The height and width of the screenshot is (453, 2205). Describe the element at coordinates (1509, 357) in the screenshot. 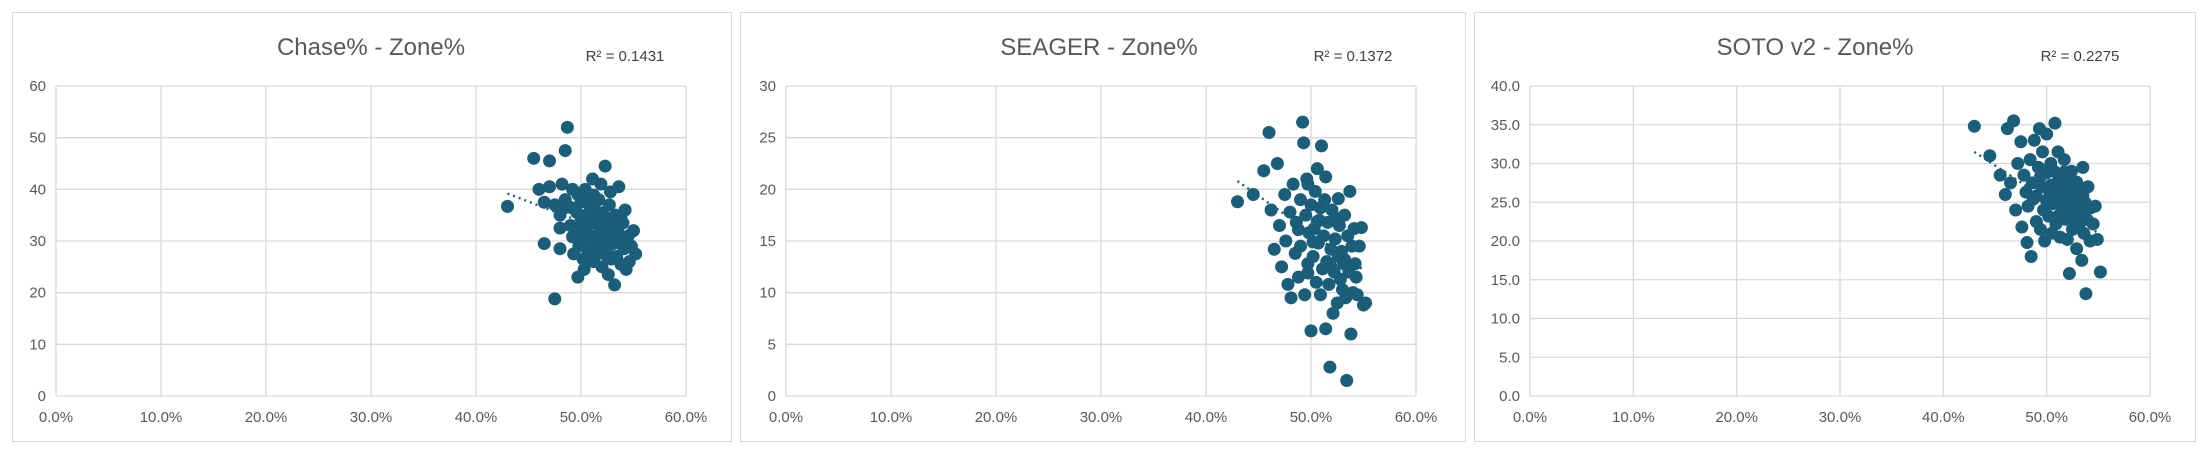

I see `y-tick-label: 5.0` at that location.